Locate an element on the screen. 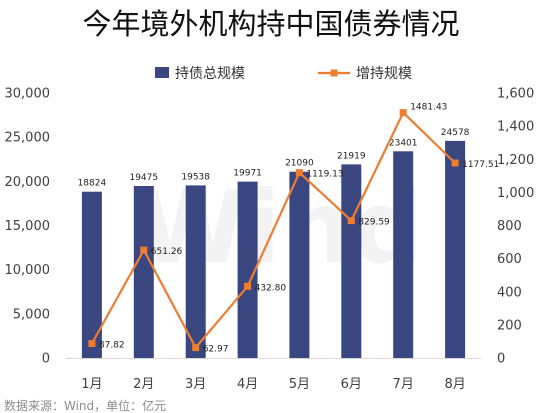  legend-swatch-bar is located at coordinates (162, 72).